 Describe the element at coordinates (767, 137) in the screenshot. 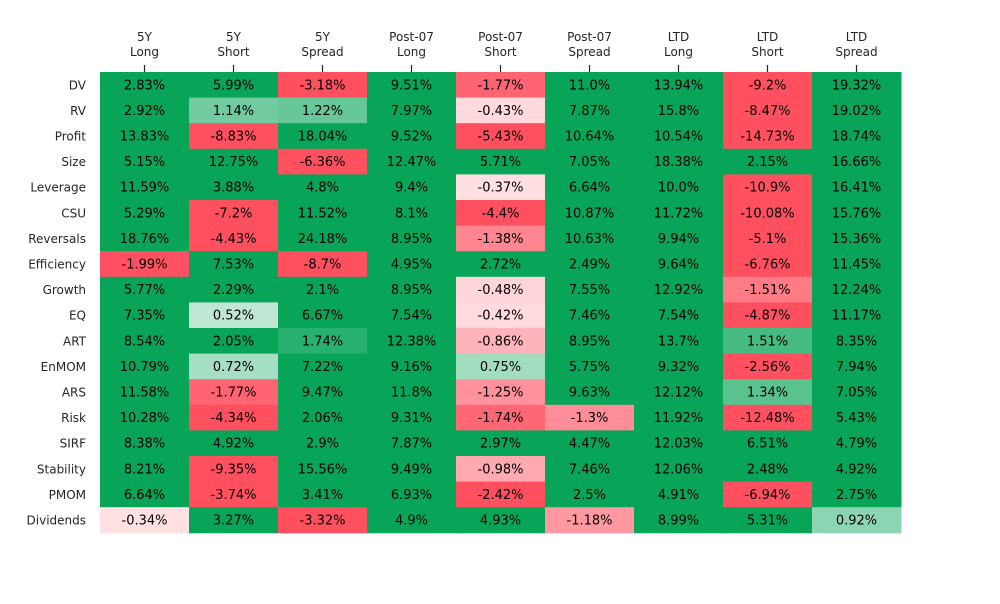

I see `cell-value-label: -14.73%` at that location.